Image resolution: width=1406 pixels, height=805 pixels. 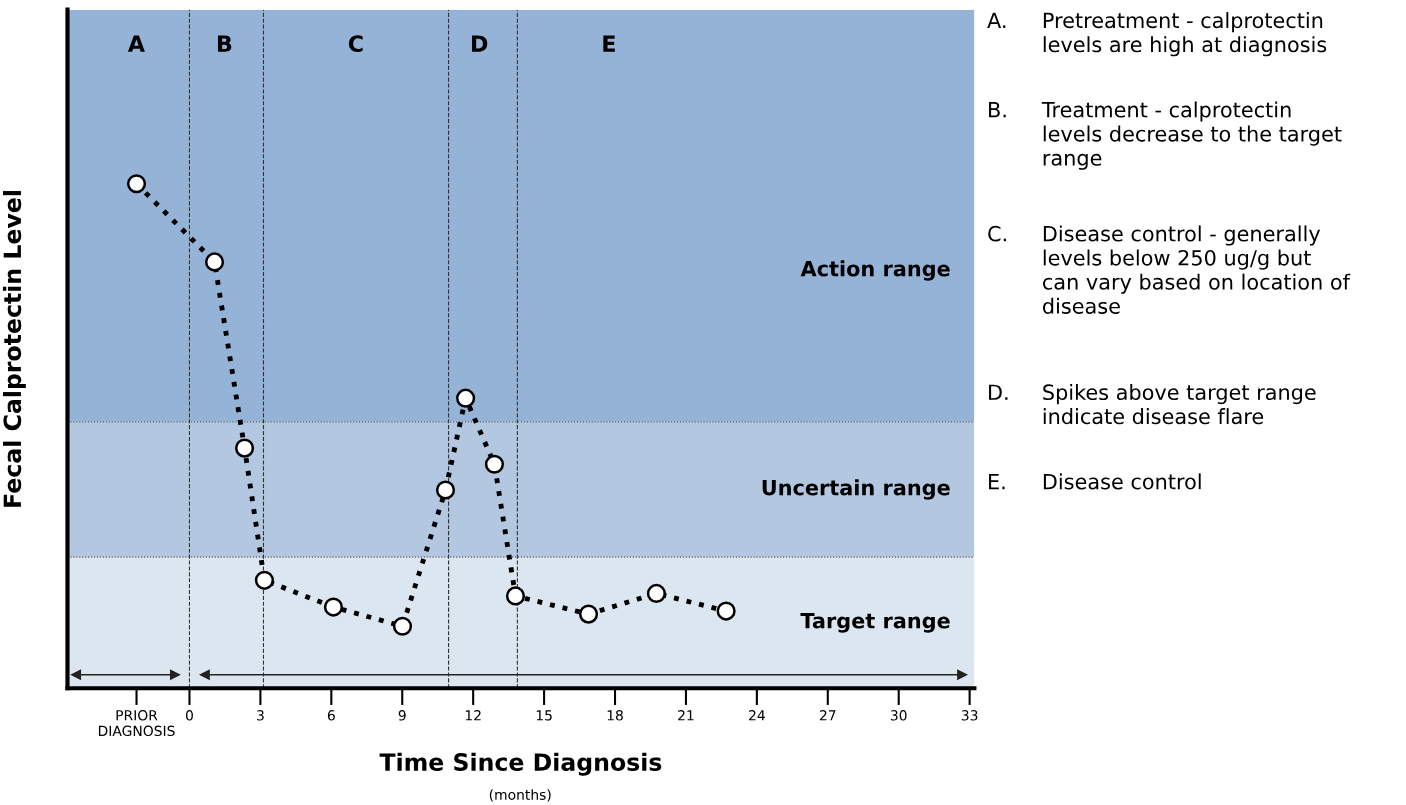 What do you see at coordinates (520, 795) in the screenshot?
I see `text: (months)` at bounding box center [520, 795].